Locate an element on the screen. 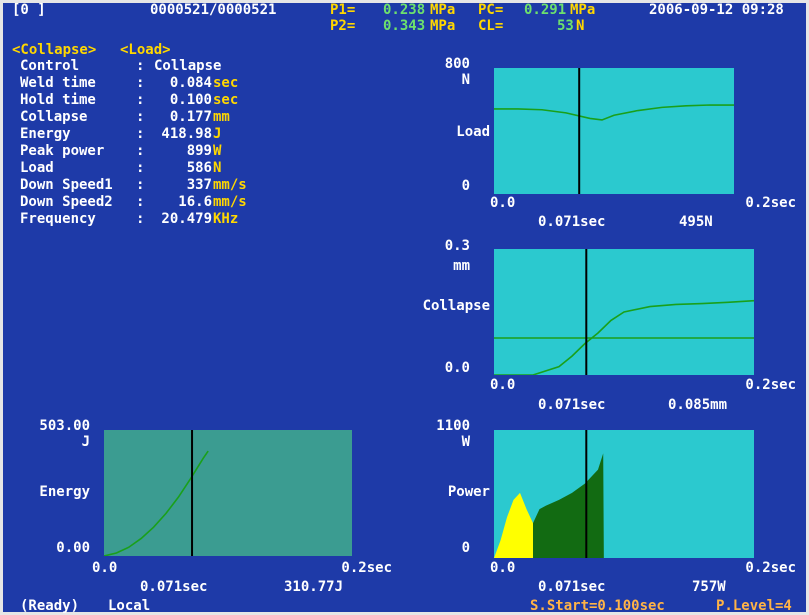 The height and width of the screenshot is (615, 809). energy-yunit: J is located at coordinates (85, 442).